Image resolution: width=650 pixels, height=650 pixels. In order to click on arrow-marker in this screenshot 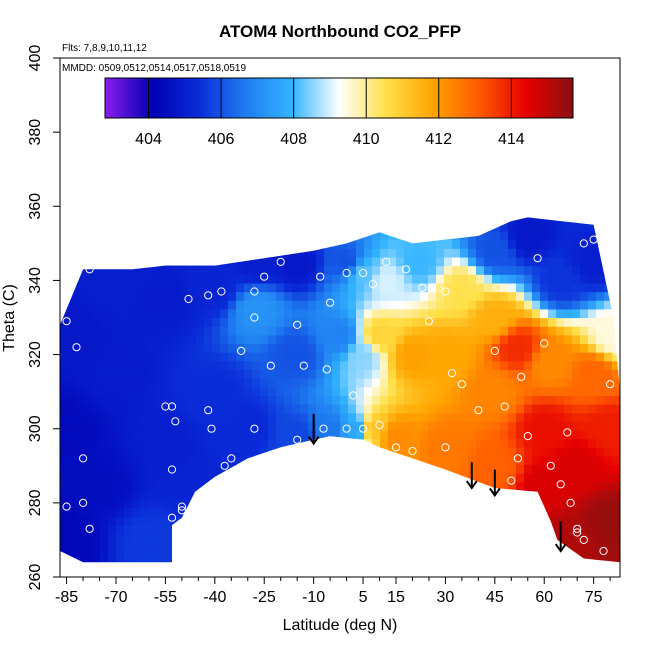, I will do `click(495, 483)`.